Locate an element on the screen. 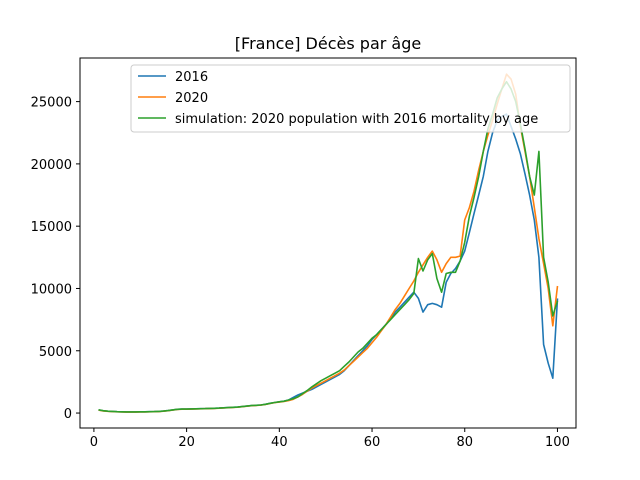 The height and width of the screenshot is (480, 640). x-tick-label: 40 is located at coordinates (279, 442).